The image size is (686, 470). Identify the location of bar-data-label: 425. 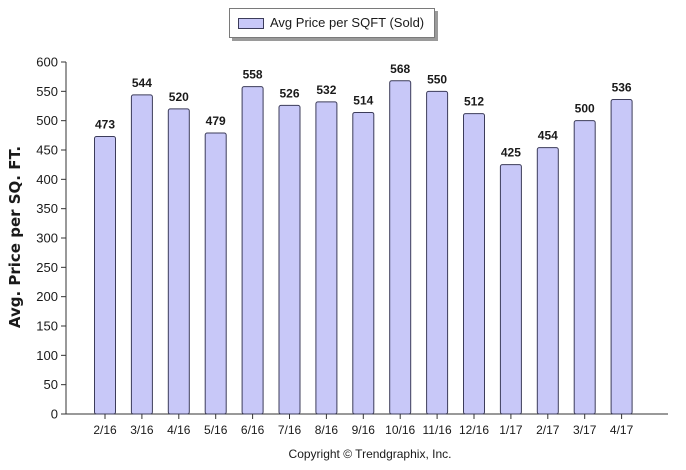
(511, 153).